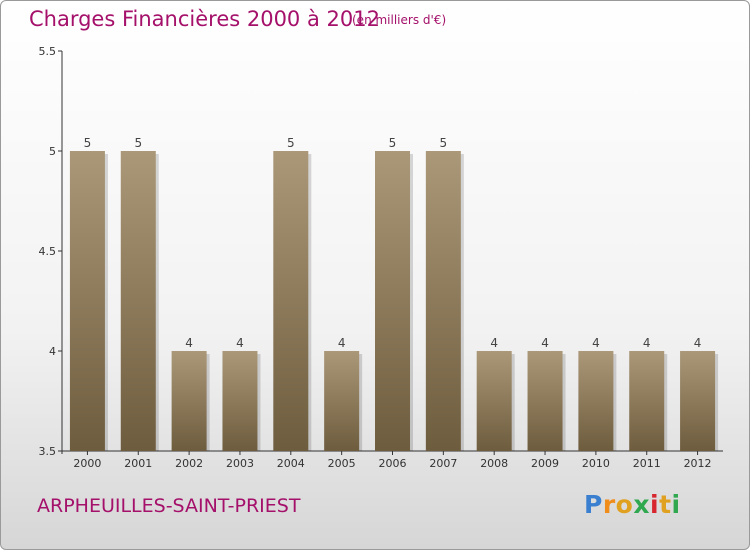 This screenshot has width=750, height=550. I want to click on town-name: ARPHEUILLES-SAINT-PRIEST, so click(169, 506).